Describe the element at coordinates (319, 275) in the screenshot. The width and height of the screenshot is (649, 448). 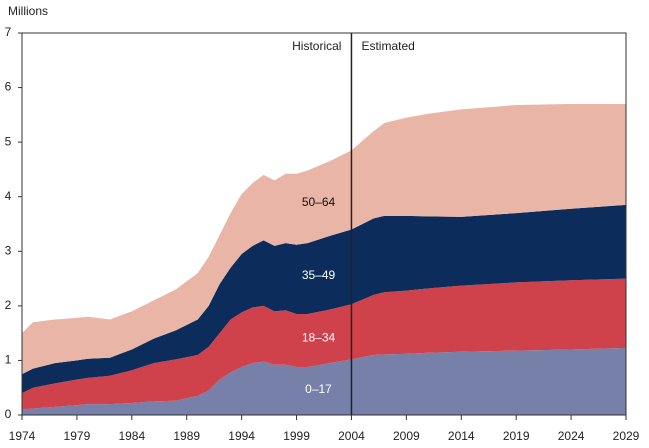
I see `series-label: 35–49` at that location.